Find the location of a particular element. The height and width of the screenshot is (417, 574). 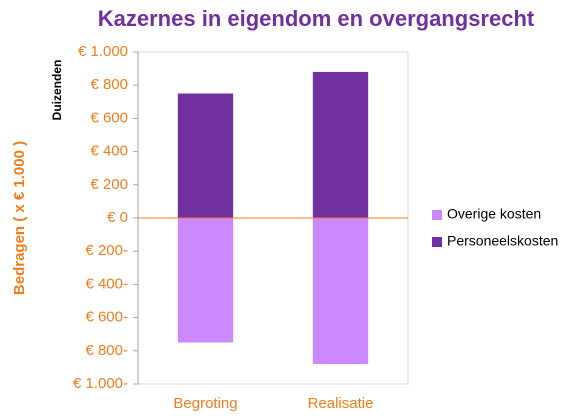

legend-label: Personeelskosten is located at coordinates (502, 241).